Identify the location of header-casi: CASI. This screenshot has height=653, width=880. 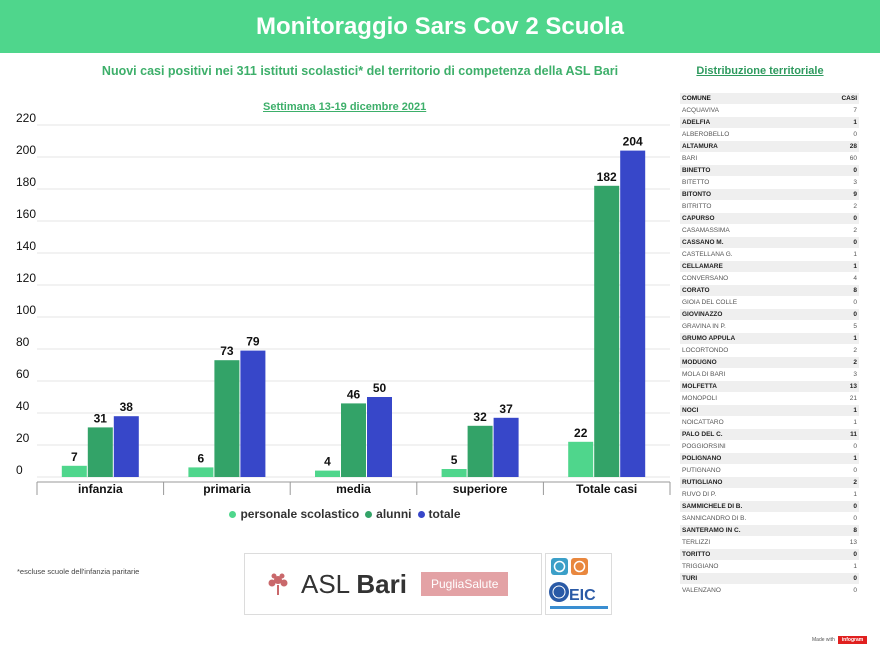
(849, 98).